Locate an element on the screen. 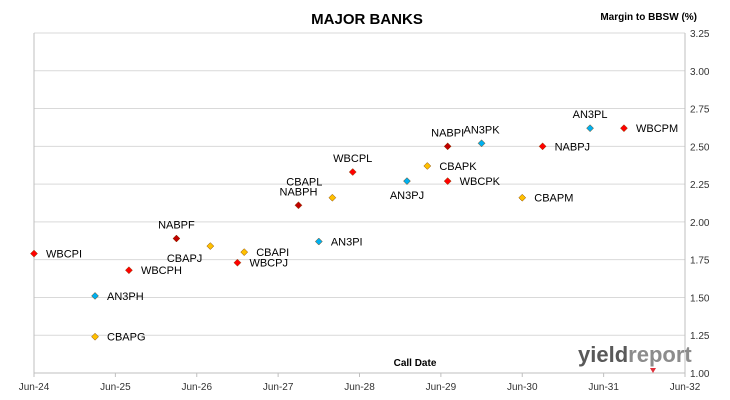 This screenshot has width=730, height=400. y-tick-label: 1.75 is located at coordinates (700, 261).